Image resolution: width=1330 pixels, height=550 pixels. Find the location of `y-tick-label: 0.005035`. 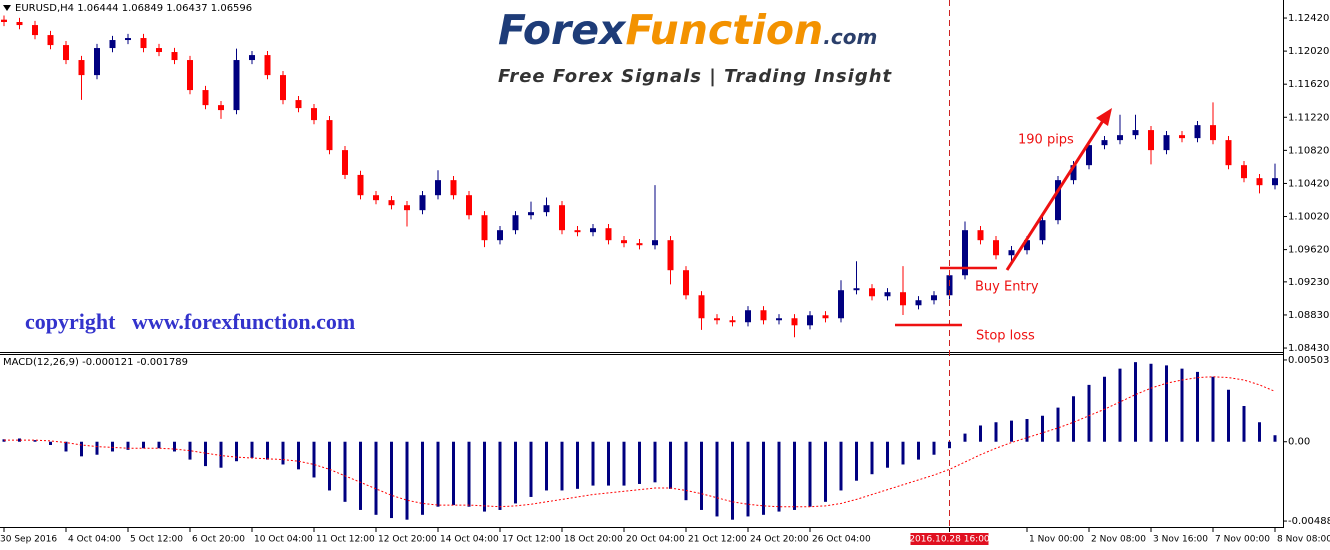

y-tick-label: 0.005035 is located at coordinates (1309, 360).